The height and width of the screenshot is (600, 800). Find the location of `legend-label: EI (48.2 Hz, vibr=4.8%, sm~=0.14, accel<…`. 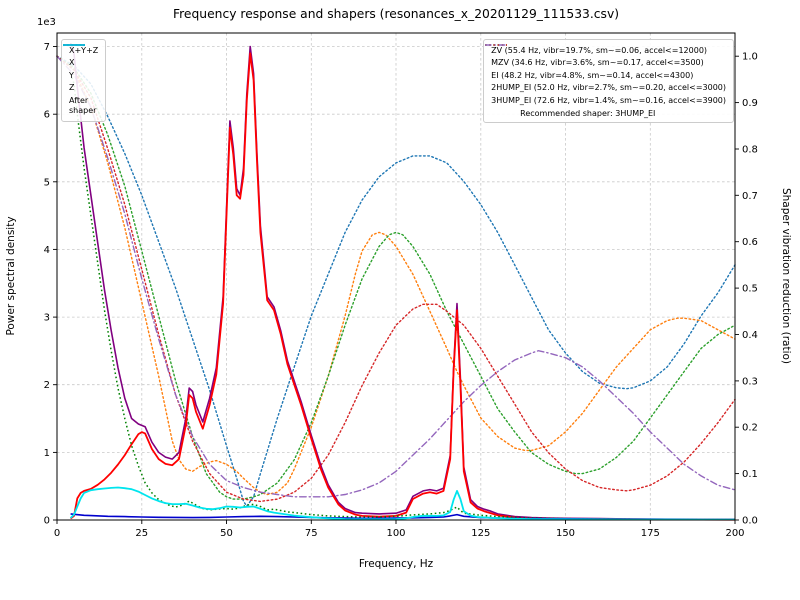

legend-label: EI (48.2 Hz, vibr=4.8%, sm~=0.14, accel<… is located at coordinates (592, 75).